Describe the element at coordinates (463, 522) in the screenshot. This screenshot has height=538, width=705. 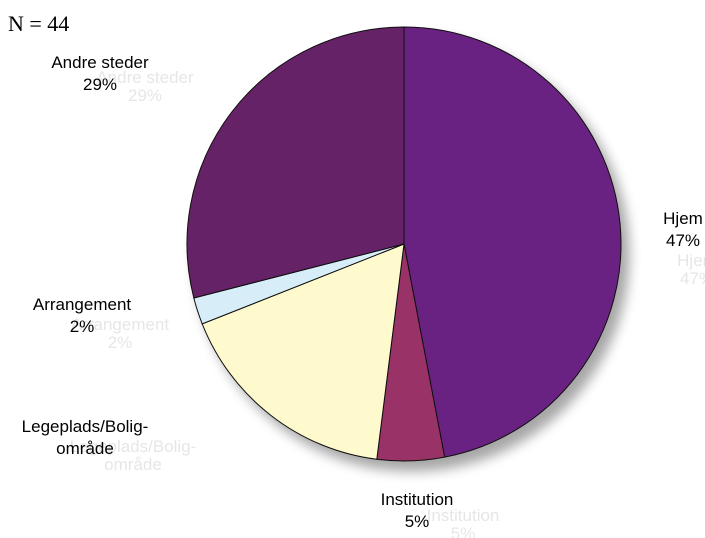
I see `ghost-label-institution: Institution 5%` at that location.